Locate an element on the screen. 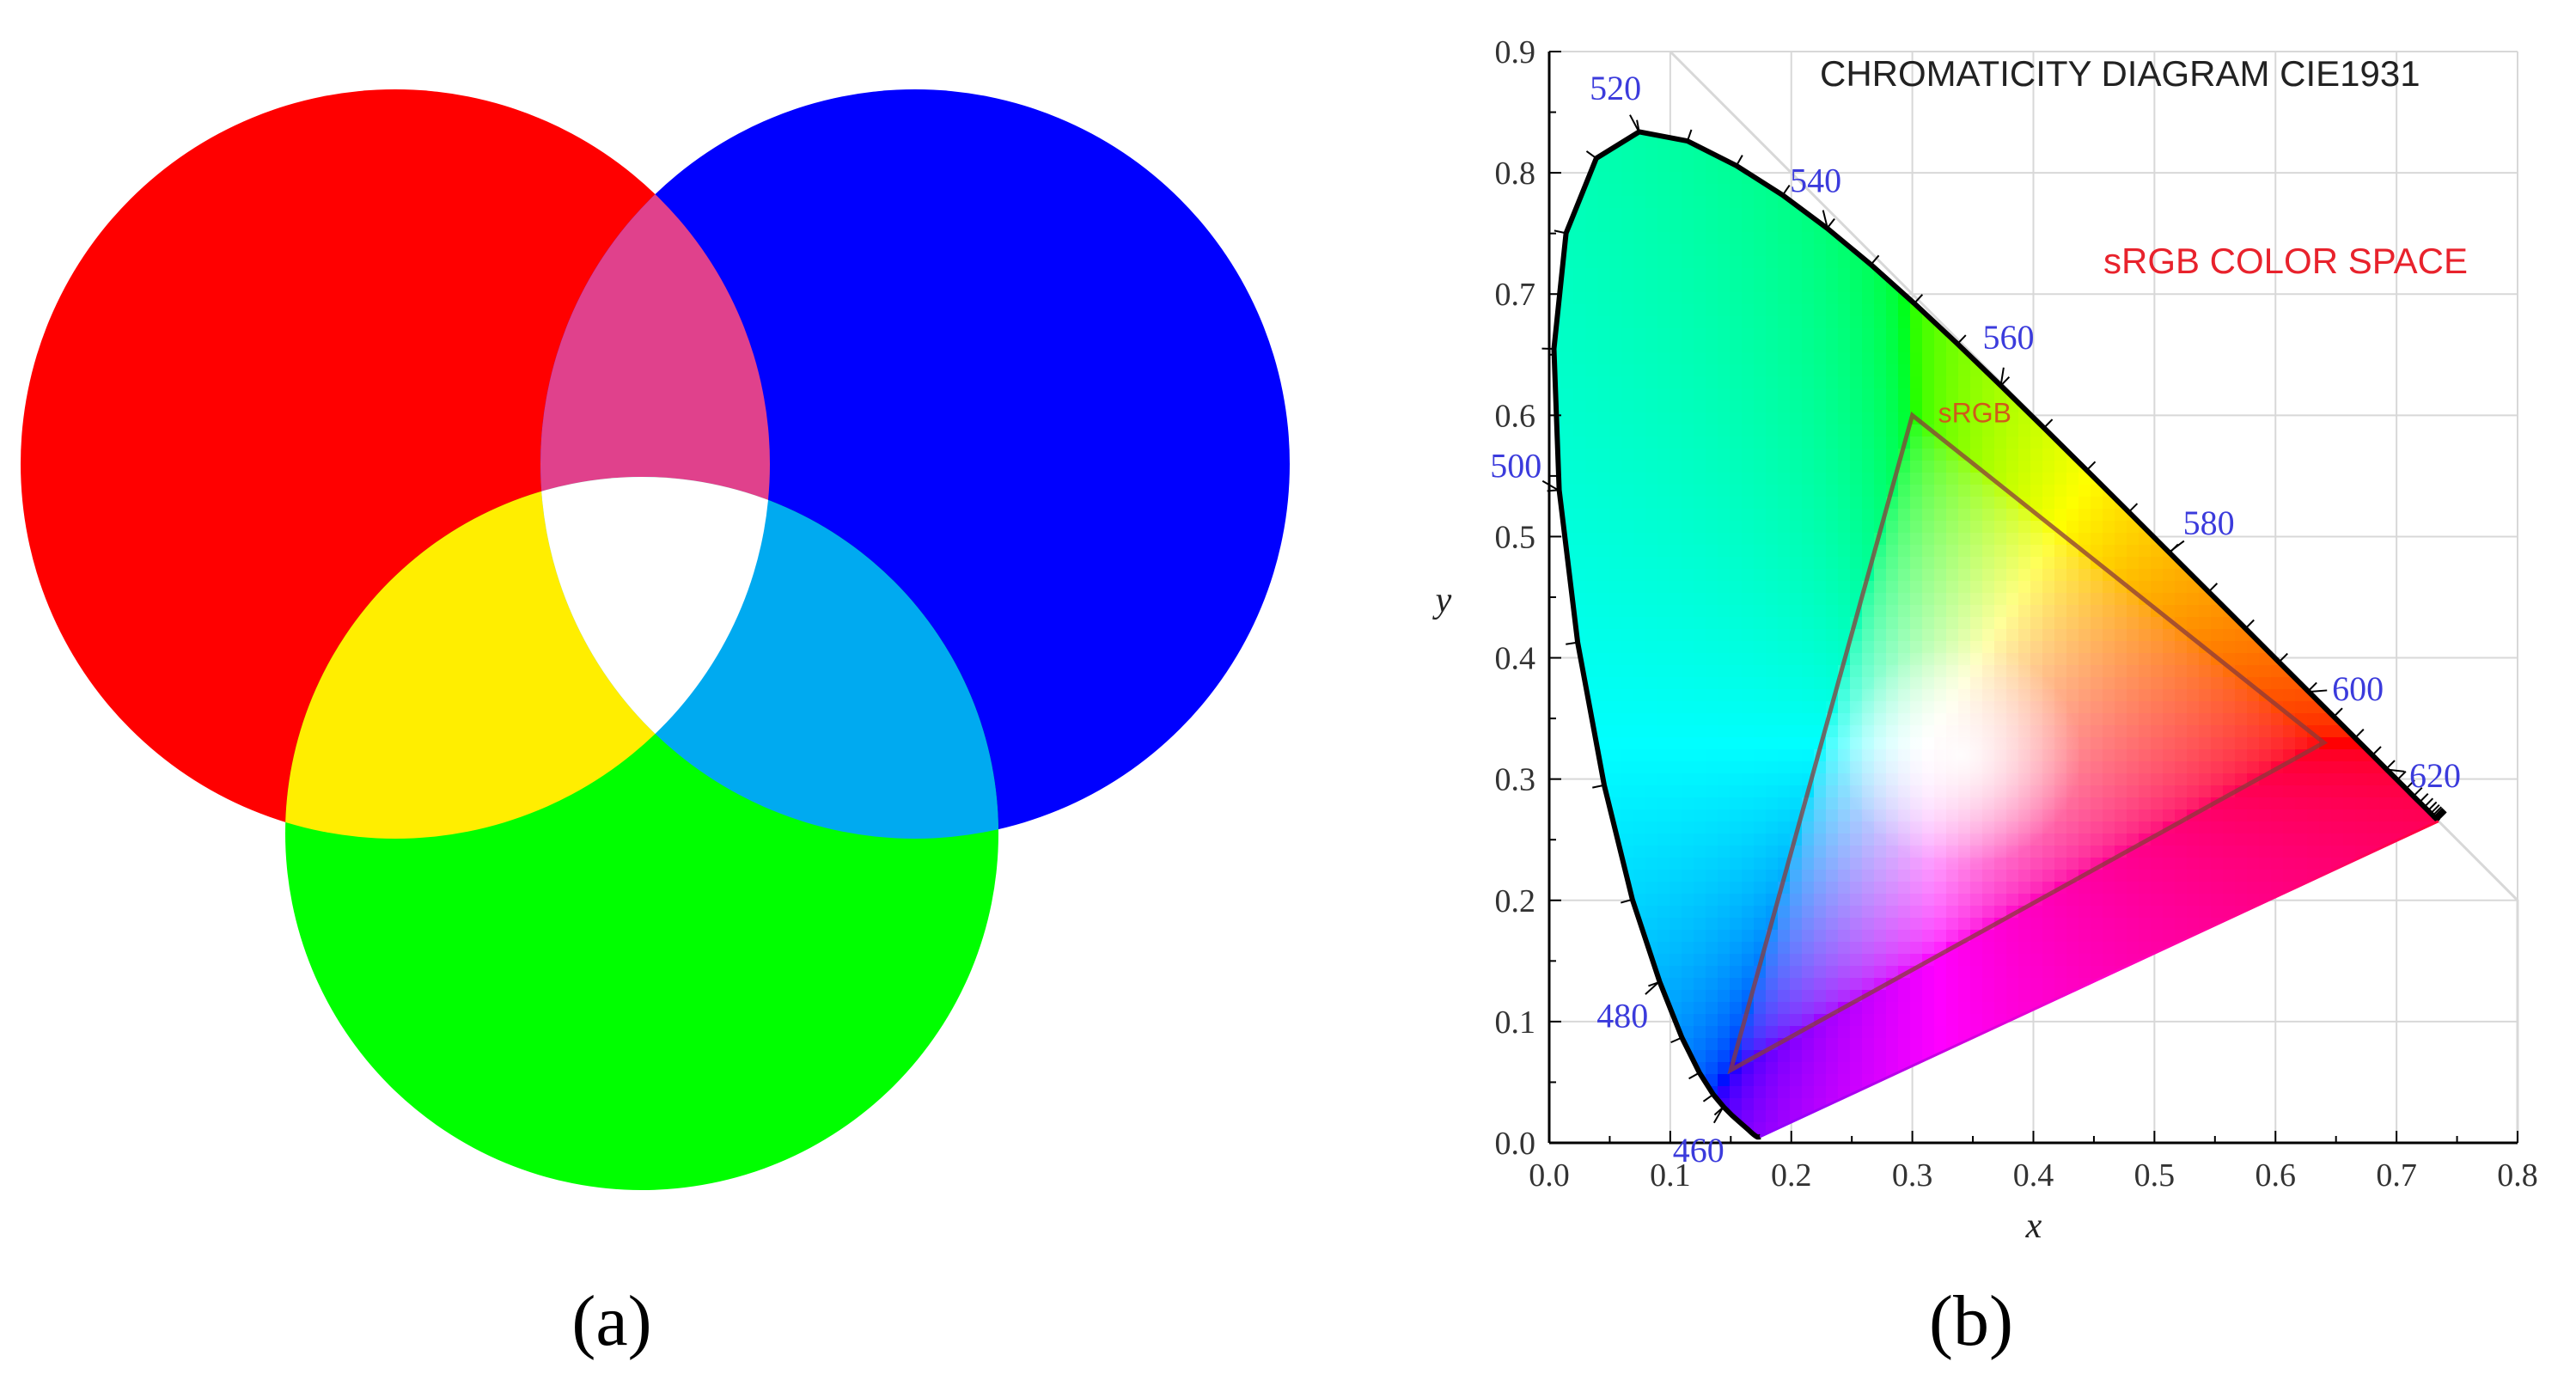  y-tick-label: 0.6 is located at coordinates (1515, 416).